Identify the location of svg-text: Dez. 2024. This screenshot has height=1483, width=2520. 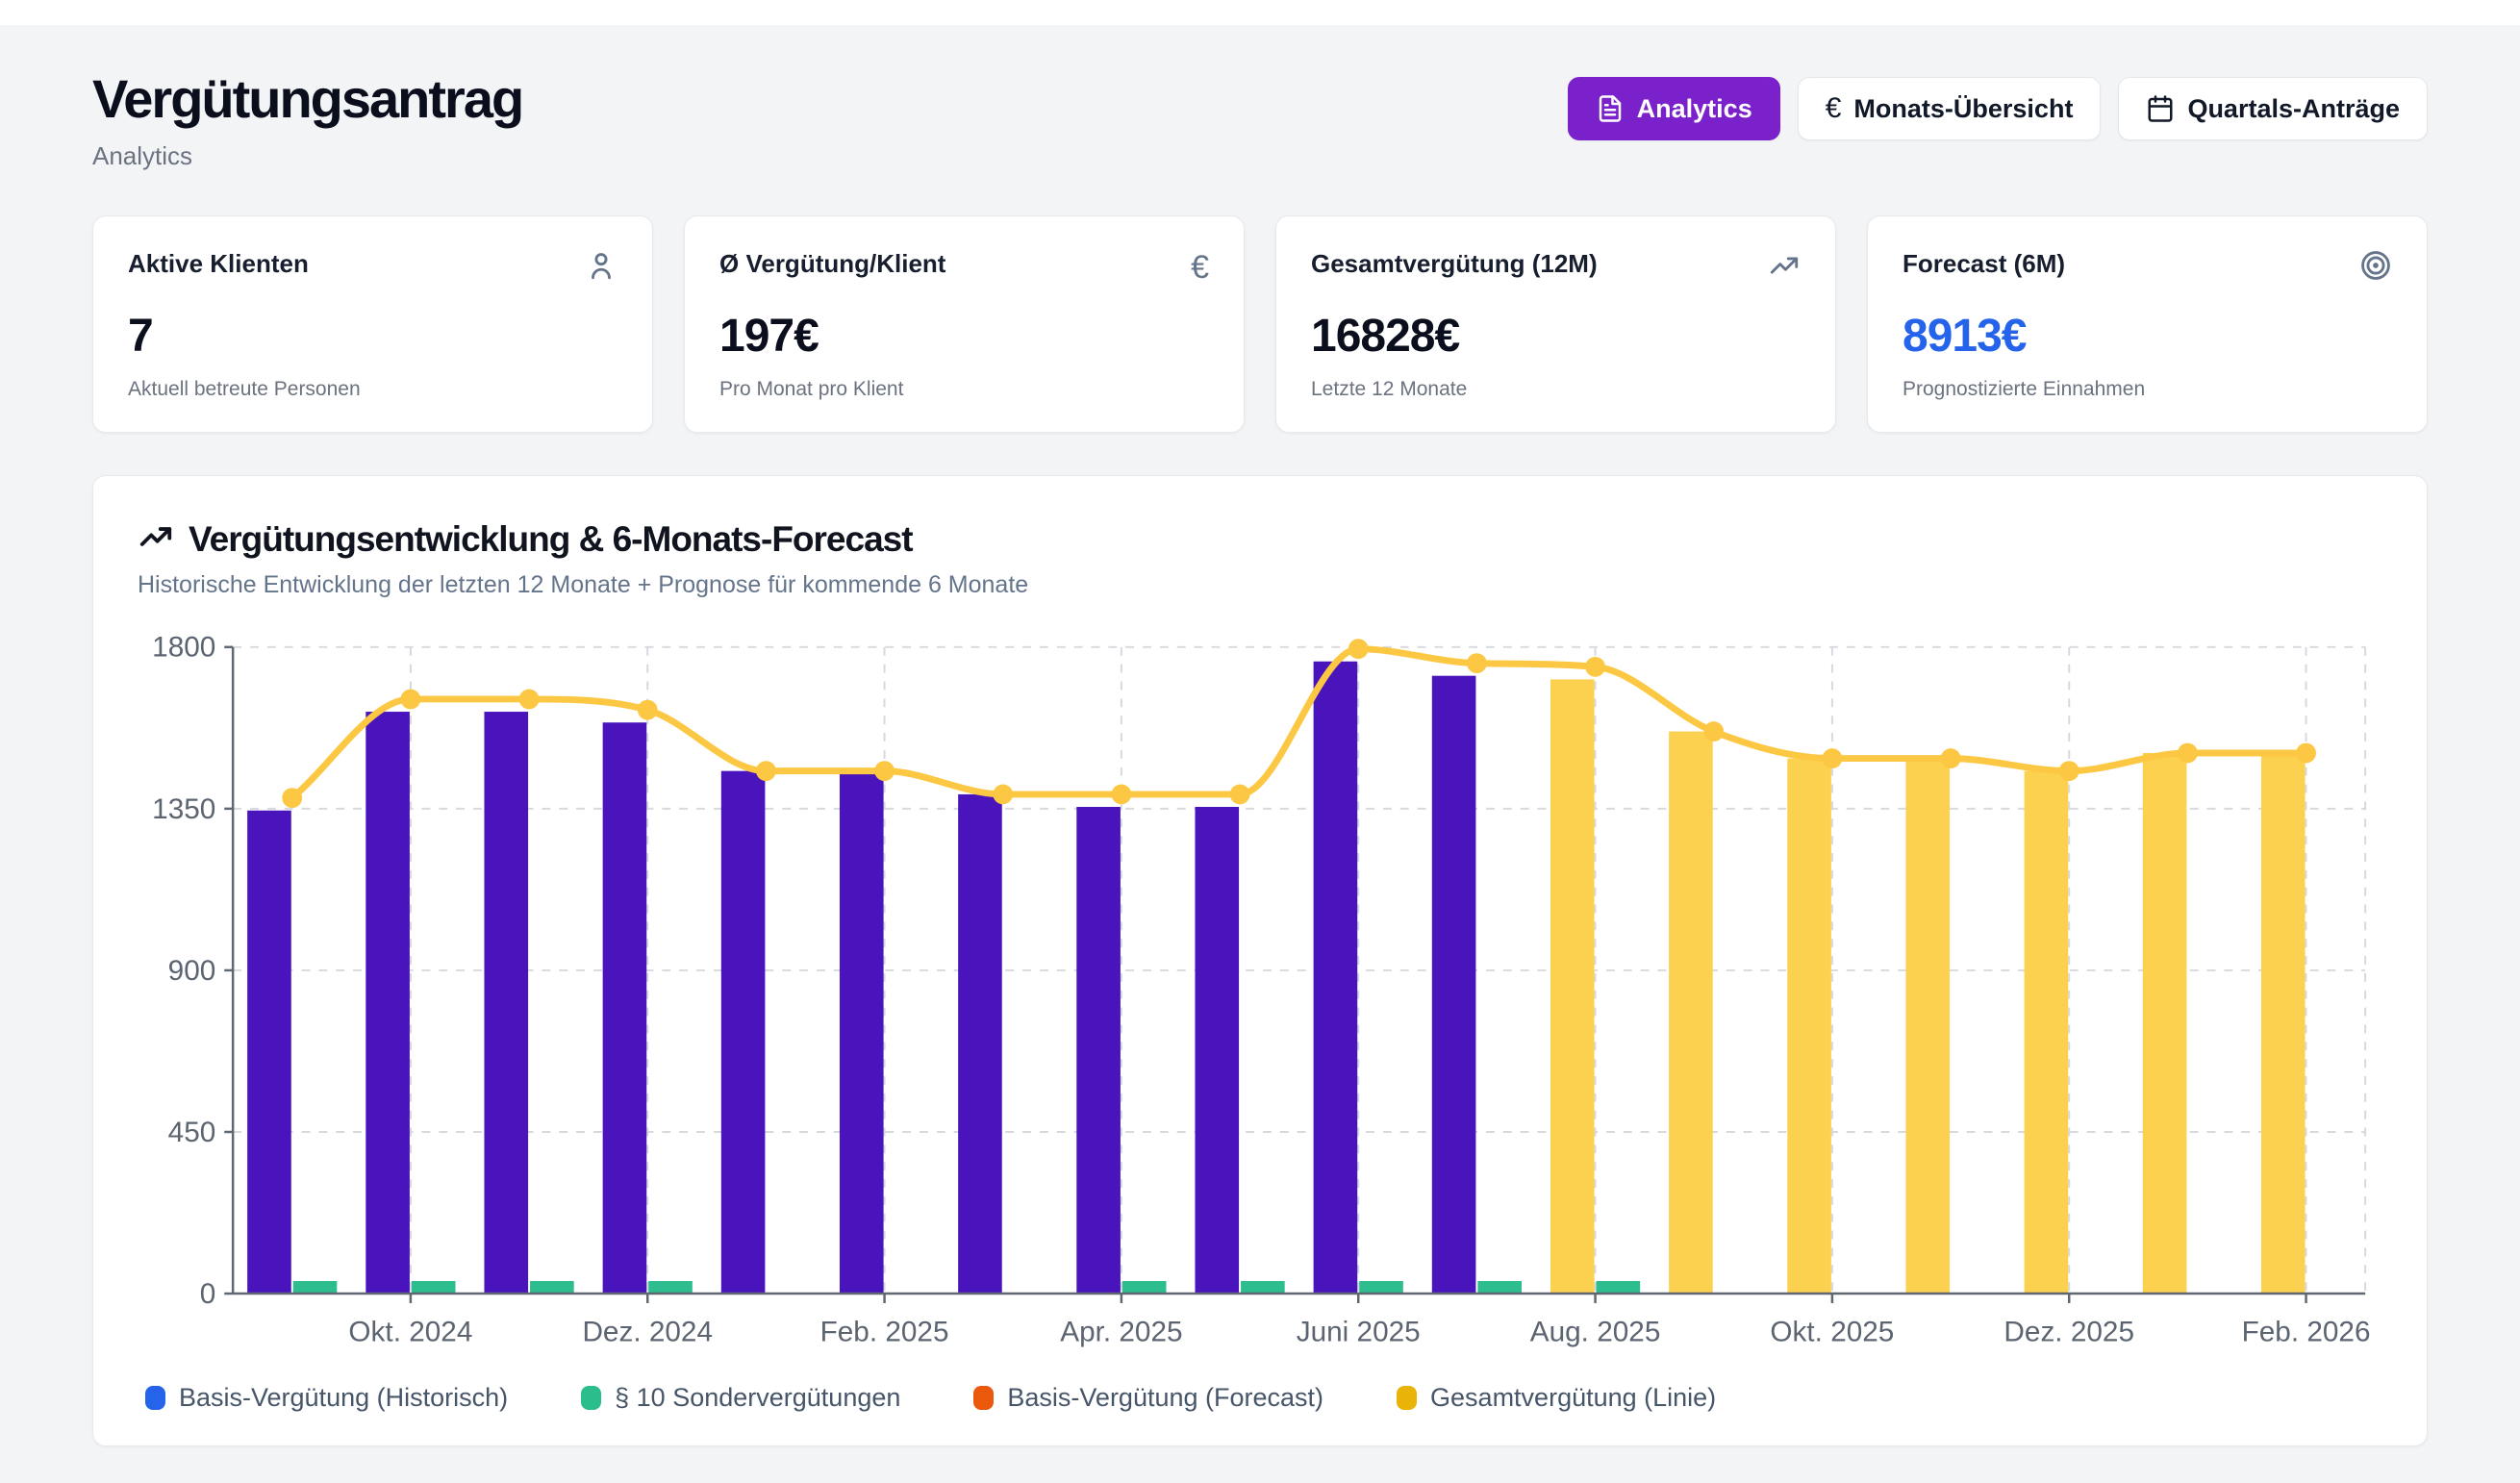
(647, 1332).